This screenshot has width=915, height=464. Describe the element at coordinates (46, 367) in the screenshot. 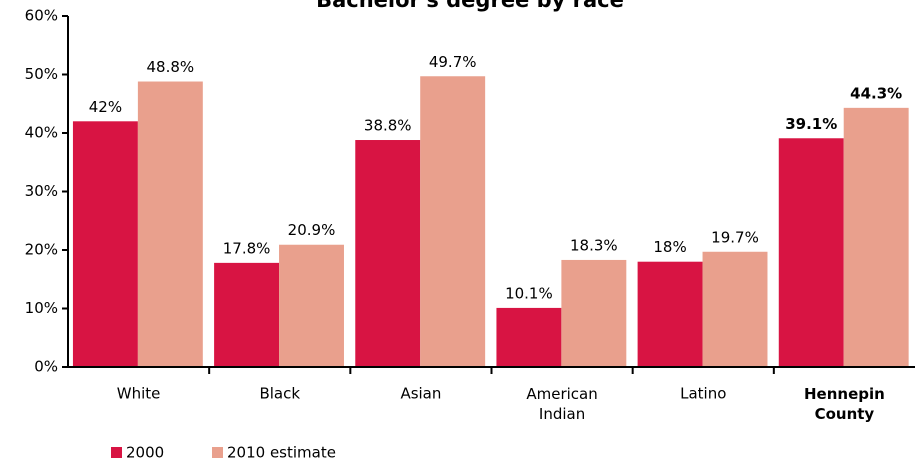

I see `y-tick-label: 0%` at that location.